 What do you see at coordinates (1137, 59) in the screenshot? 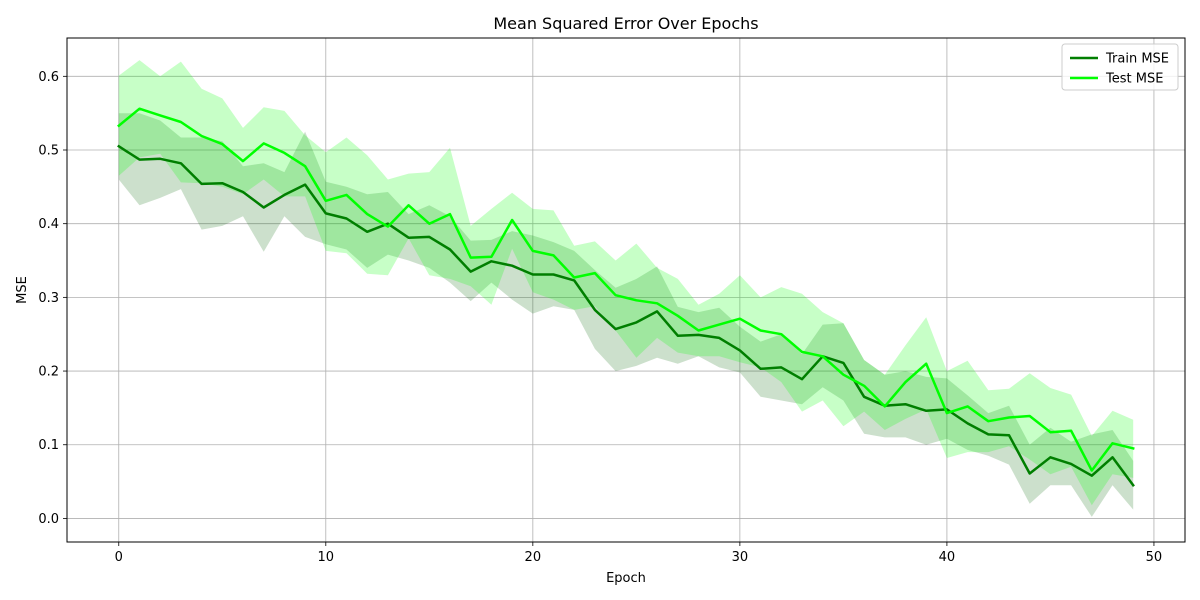
I see `legend-label: Train MSE` at bounding box center [1137, 59].